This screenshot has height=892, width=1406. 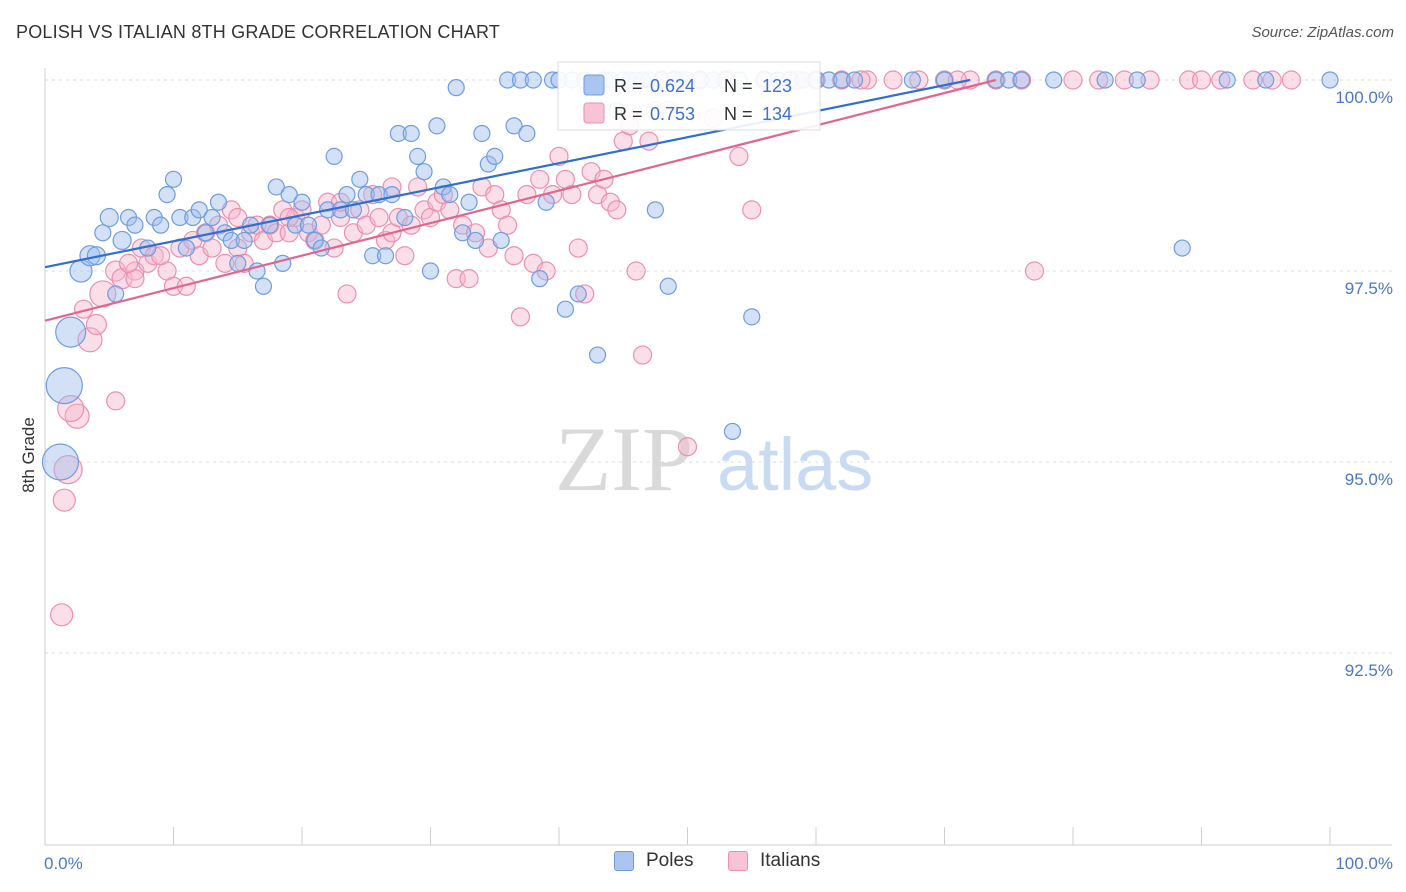 I want to click on italians-r-value: 0.753, so click(x=672, y=114).